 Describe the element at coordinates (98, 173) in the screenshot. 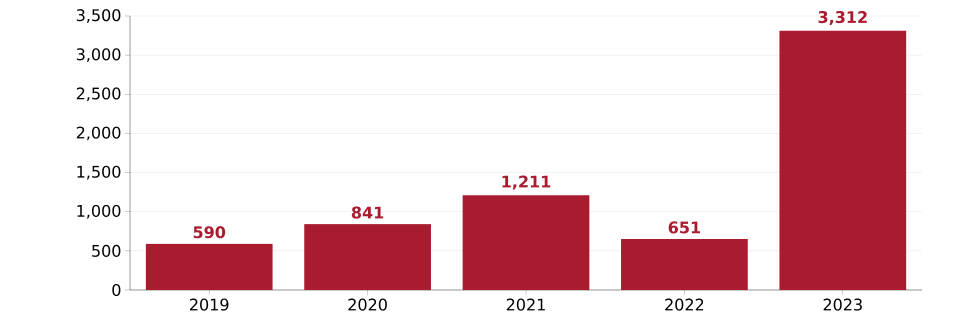

I see `y-tick-label: 1,500` at that location.